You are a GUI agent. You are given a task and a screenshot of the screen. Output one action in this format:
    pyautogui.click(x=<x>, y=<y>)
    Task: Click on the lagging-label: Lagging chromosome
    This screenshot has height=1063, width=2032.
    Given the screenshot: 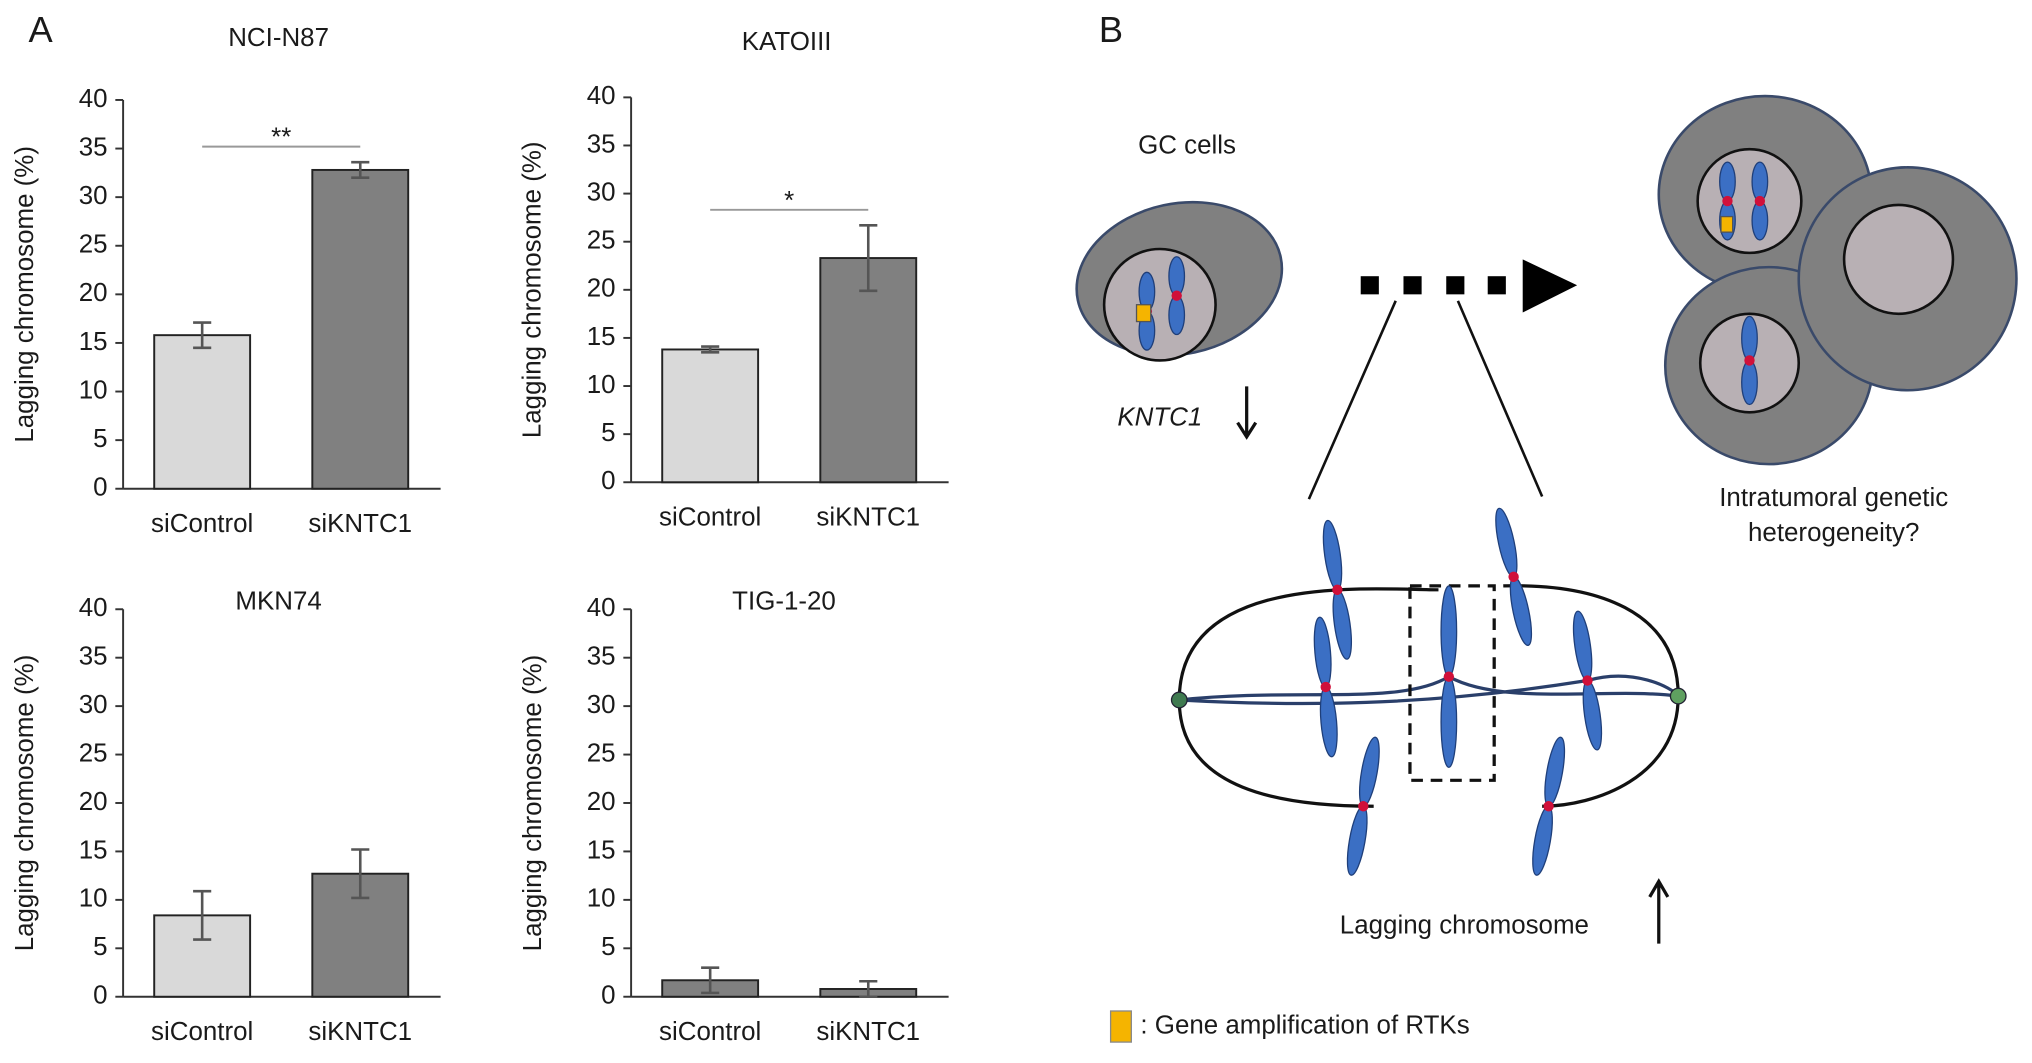 What is the action you would take?
    pyautogui.click(x=1464, y=926)
    